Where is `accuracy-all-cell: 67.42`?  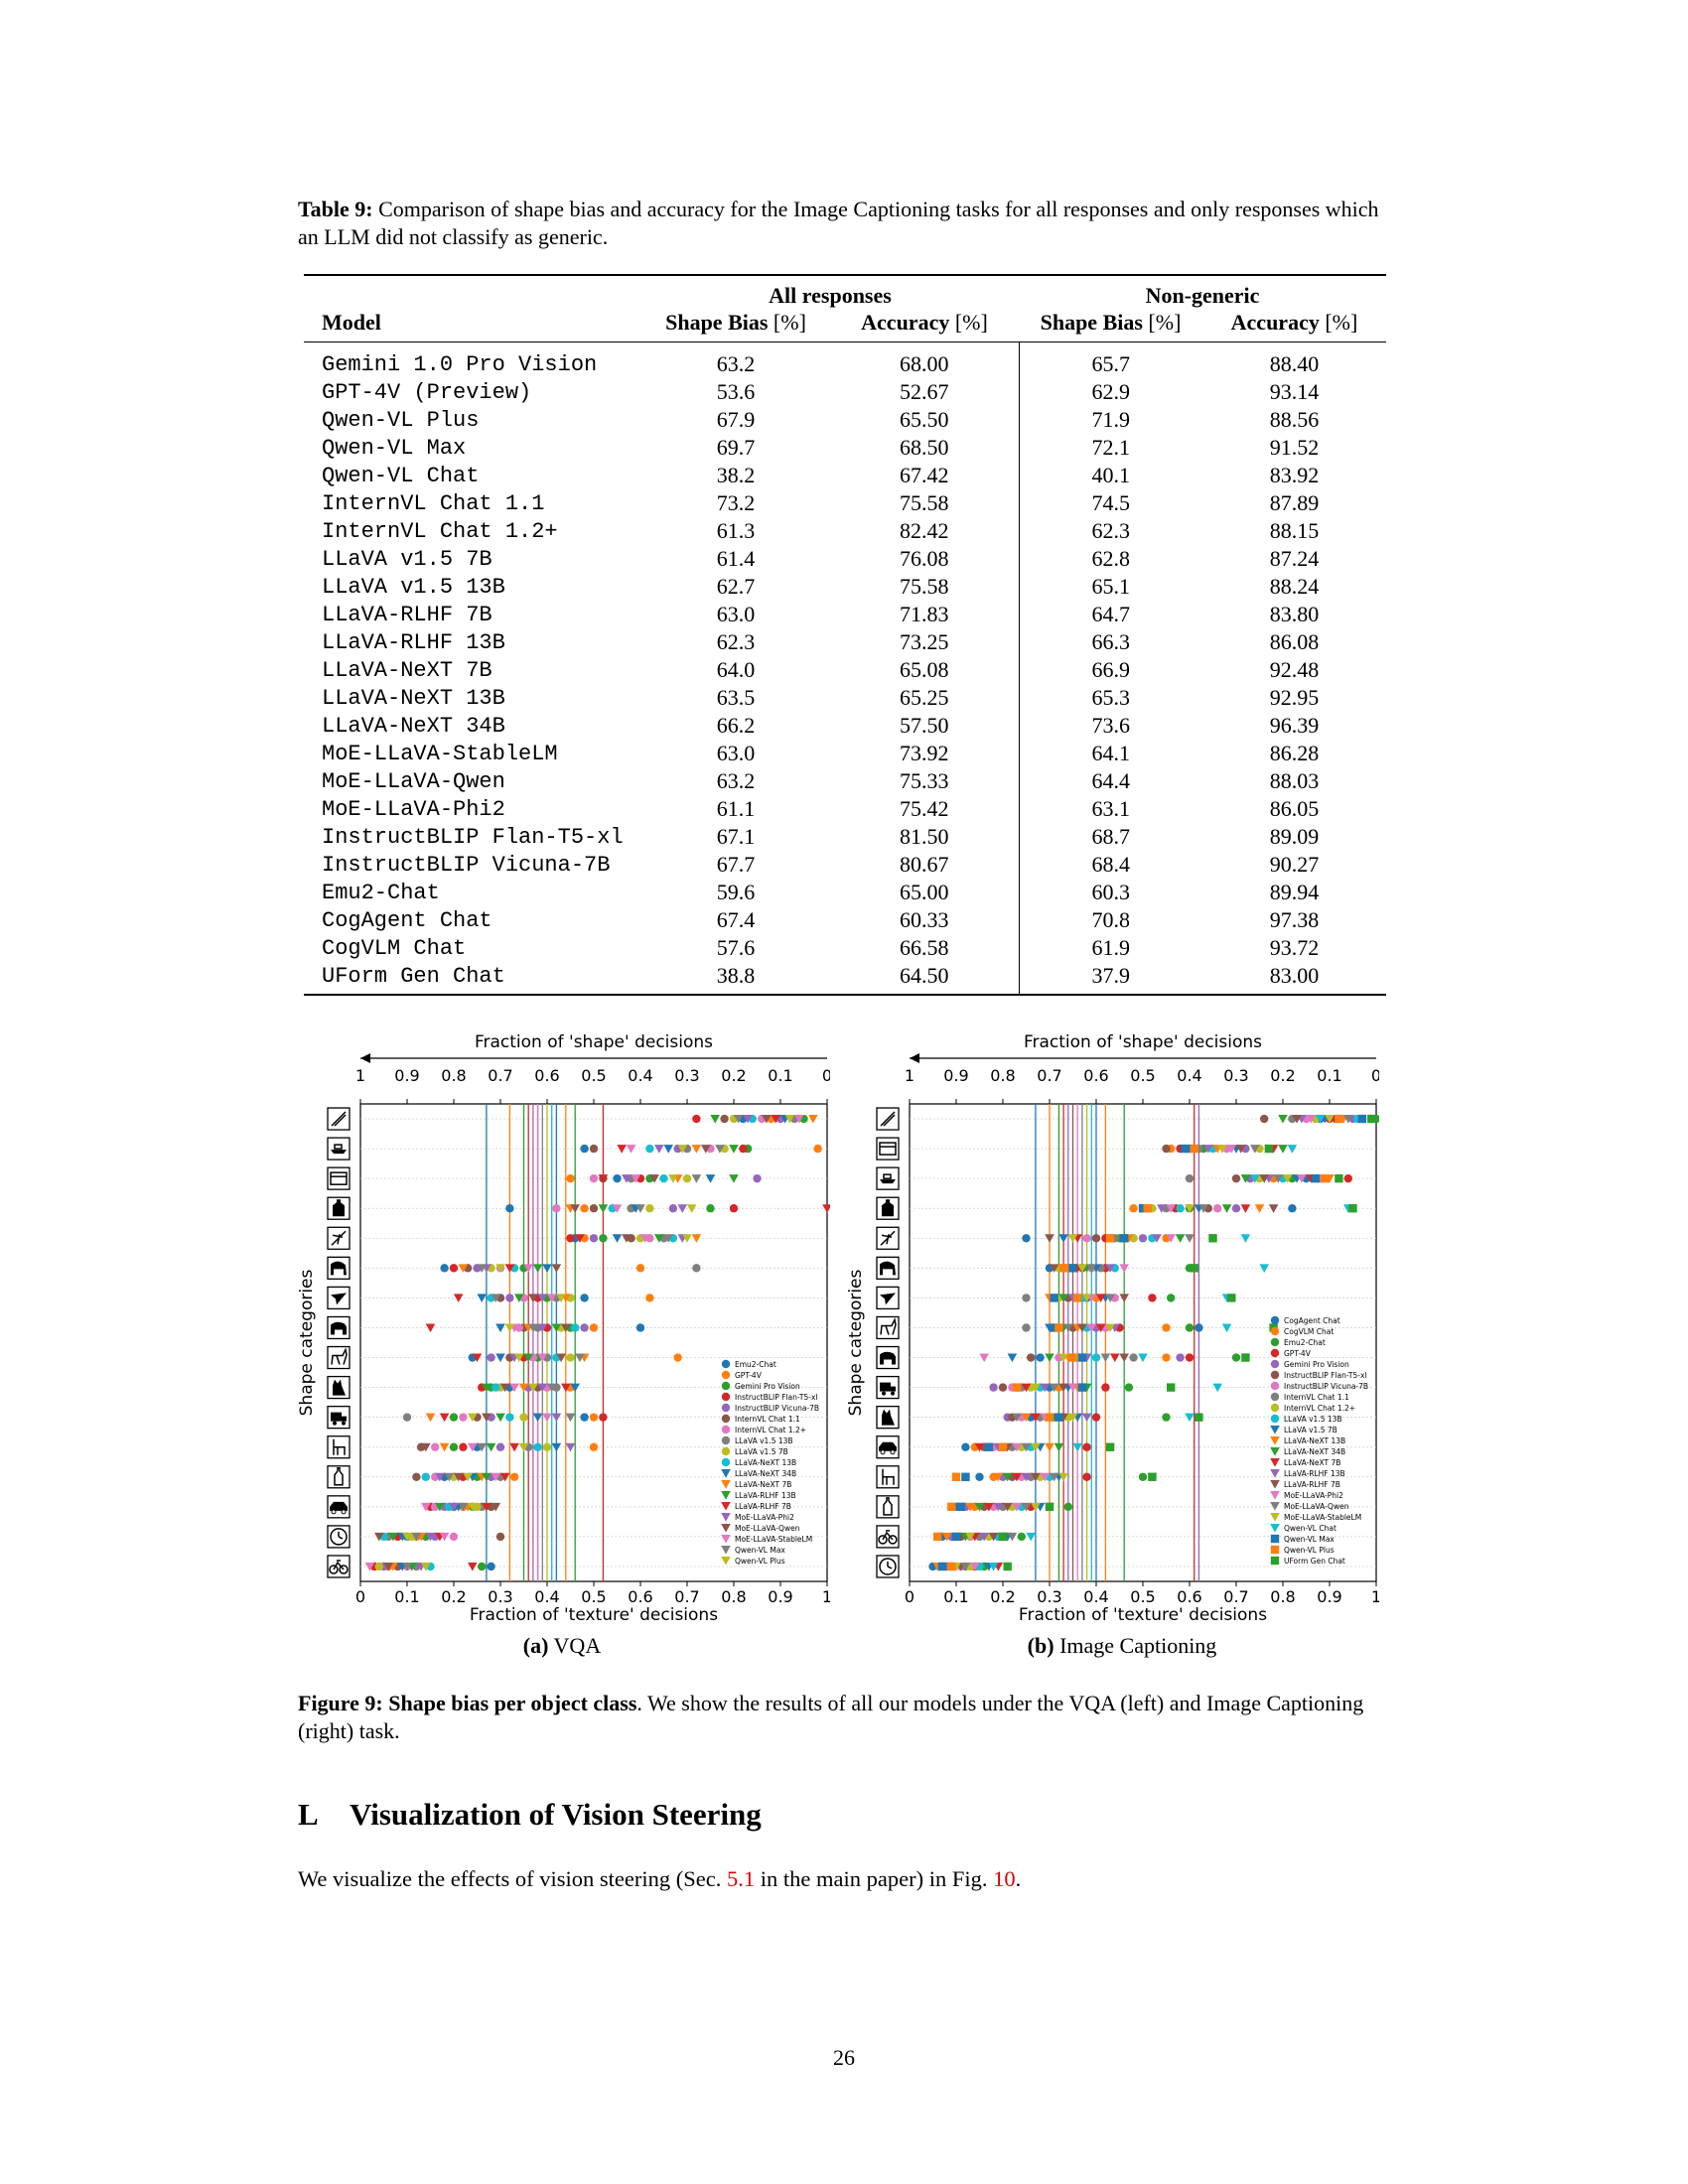 accuracy-all-cell: 67.42 is located at coordinates (924, 475).